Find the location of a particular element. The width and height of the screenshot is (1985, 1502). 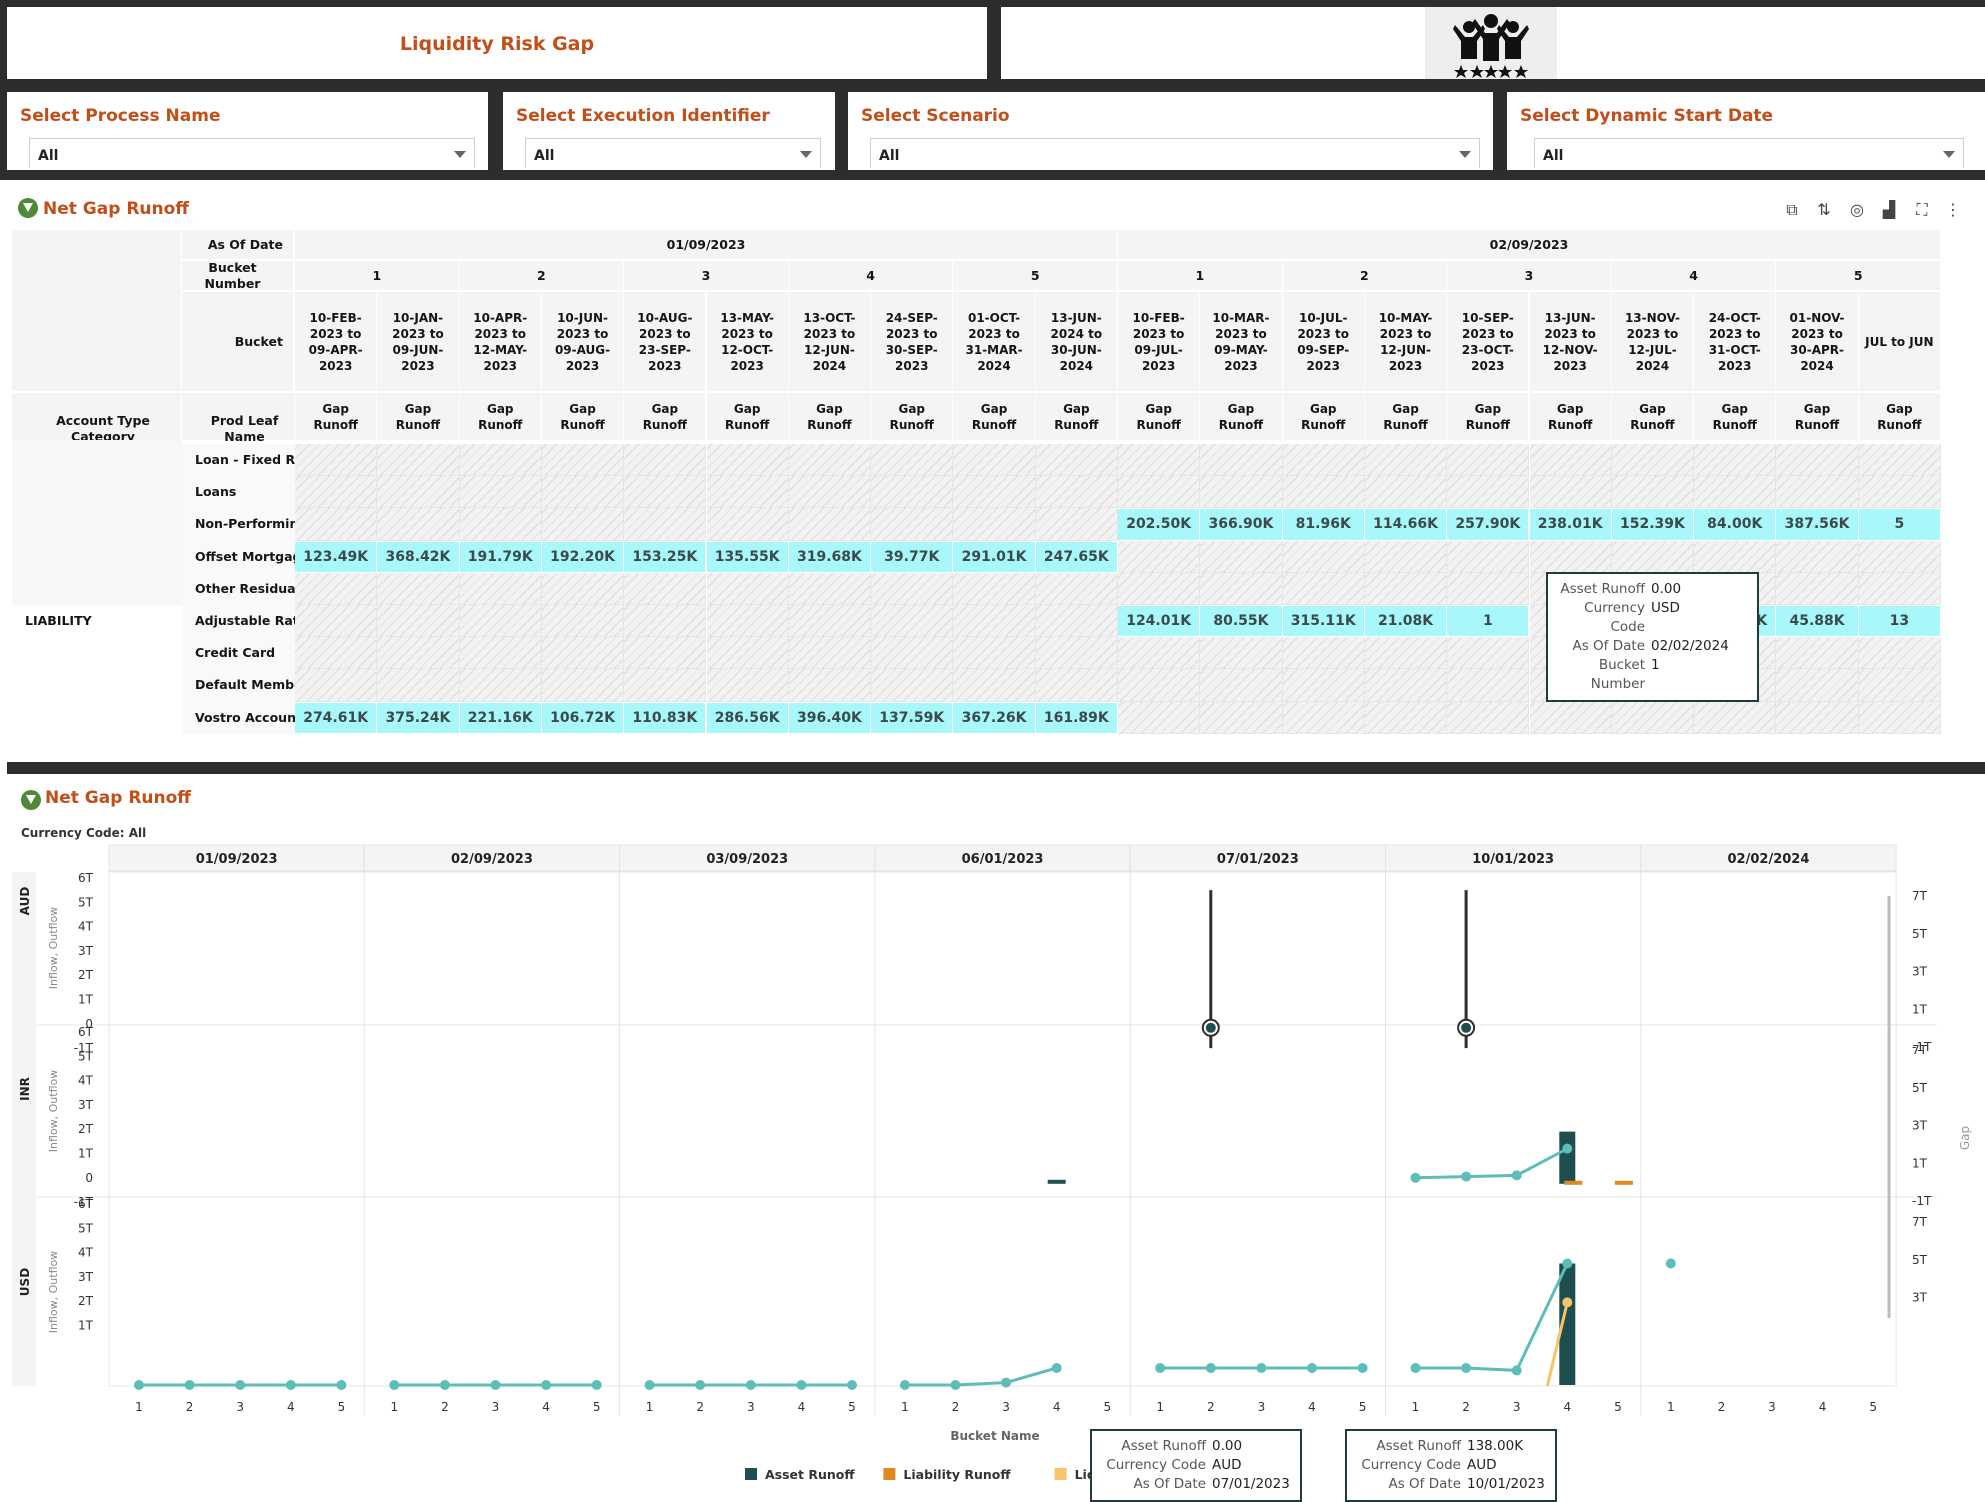

more-icon: ⋮ is located at coordinates (1953, 209).